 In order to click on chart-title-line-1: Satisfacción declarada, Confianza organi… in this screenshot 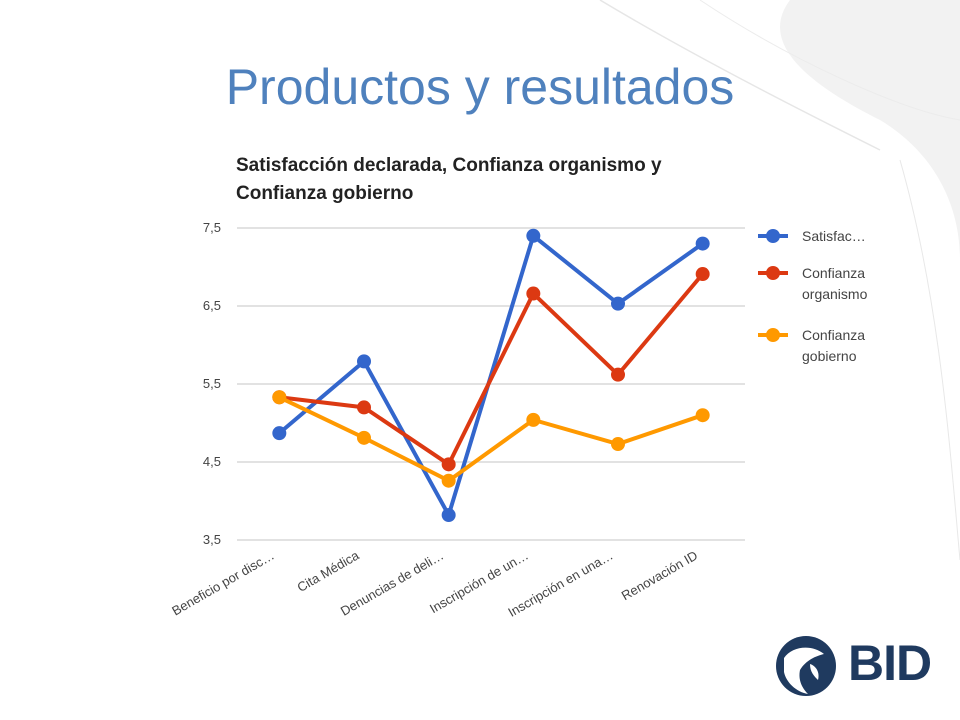, I will do `click(449, 165)`.